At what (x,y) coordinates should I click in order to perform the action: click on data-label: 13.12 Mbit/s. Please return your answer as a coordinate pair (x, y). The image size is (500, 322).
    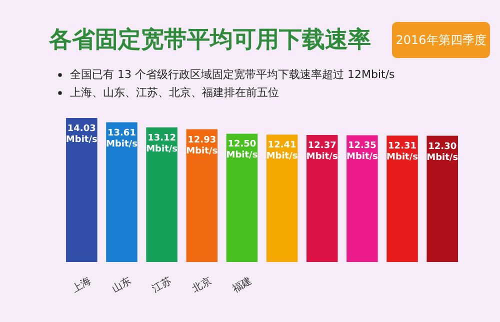
    Looking at the image, I should click on (162, 143).